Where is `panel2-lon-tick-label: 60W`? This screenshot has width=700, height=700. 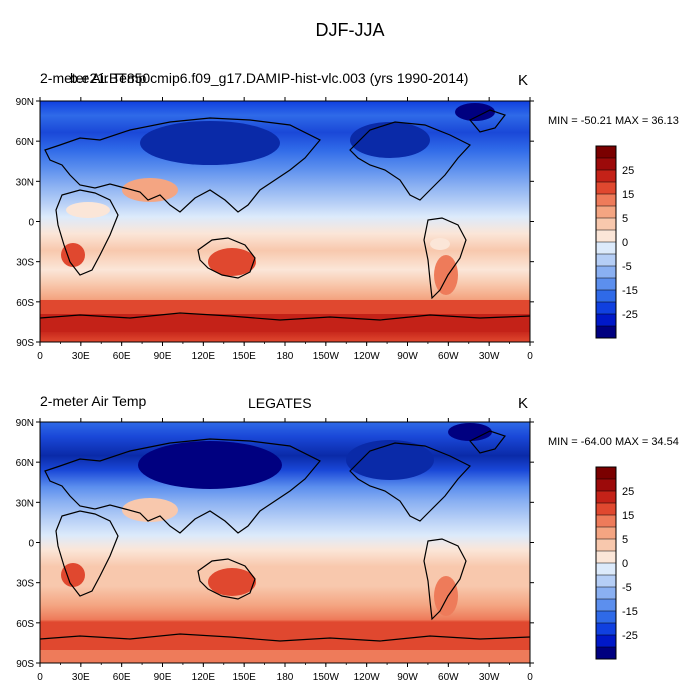 panel2-lon-tick-label: 60W is located at coordinates (448, 677).